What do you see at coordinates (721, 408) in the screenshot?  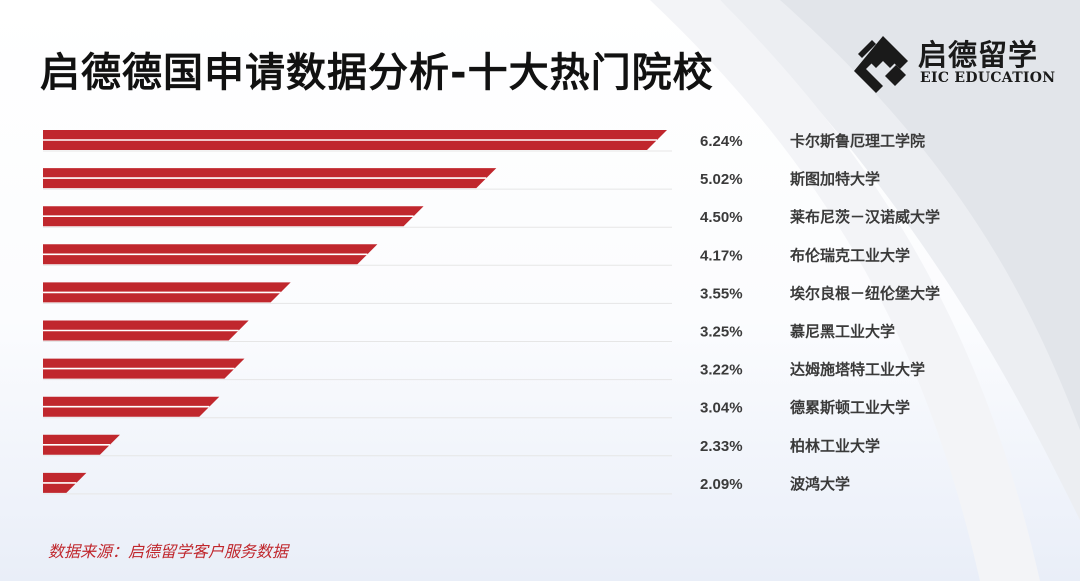 I see `value-label: 3.04%` at bounding box center [721, 408].